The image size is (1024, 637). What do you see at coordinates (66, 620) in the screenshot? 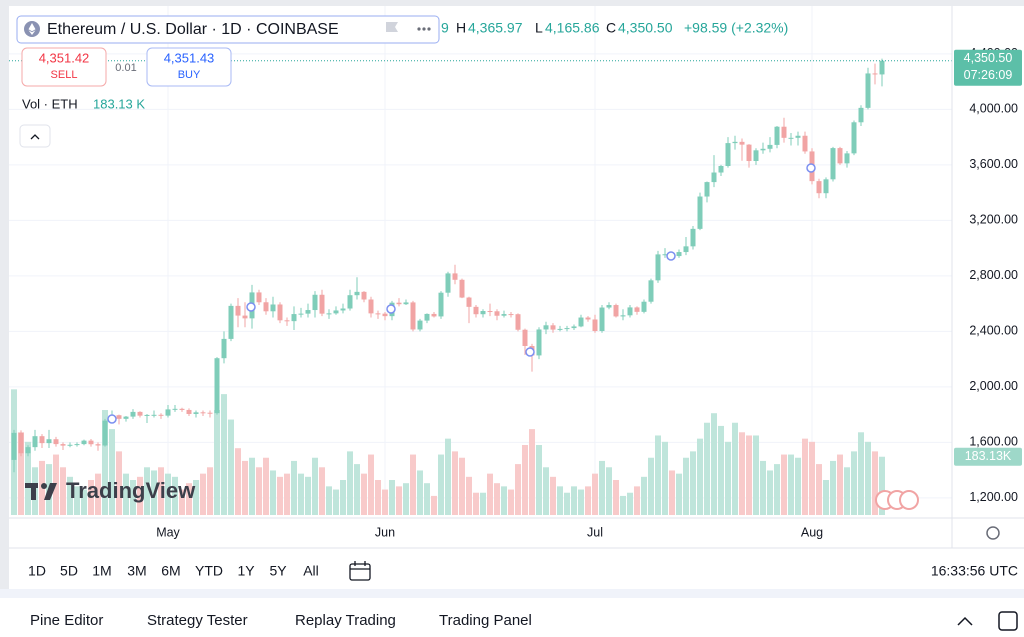
I see `panel-tab: Pine Editor` at bounding box center [66, 620].